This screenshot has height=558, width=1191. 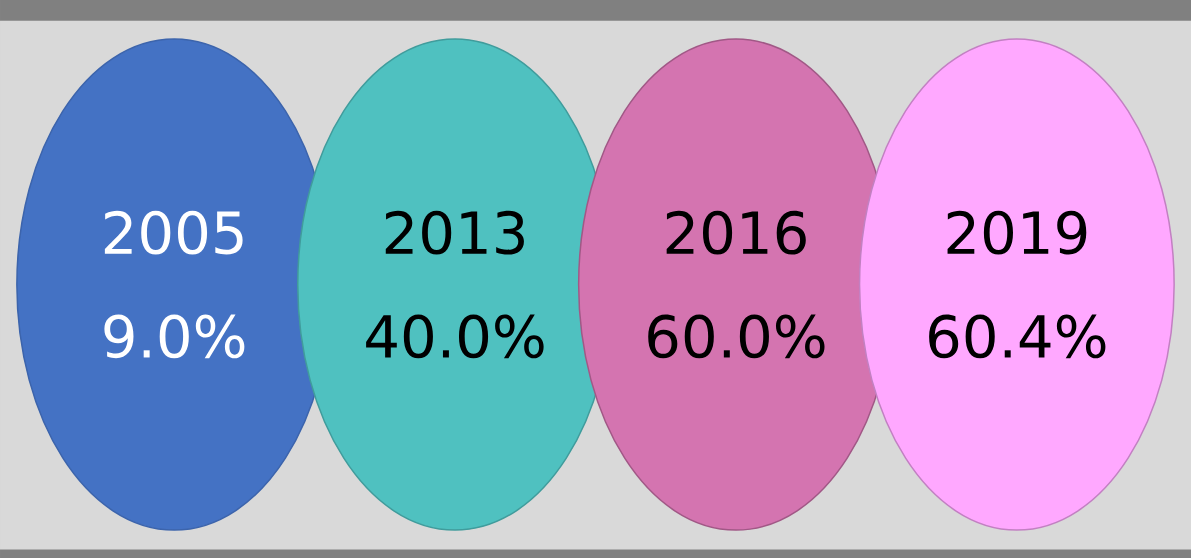 What do you see at coordinates (454, 232) in the screenshot?
I see `category-label: 2013` at bounding box center [454, 232].